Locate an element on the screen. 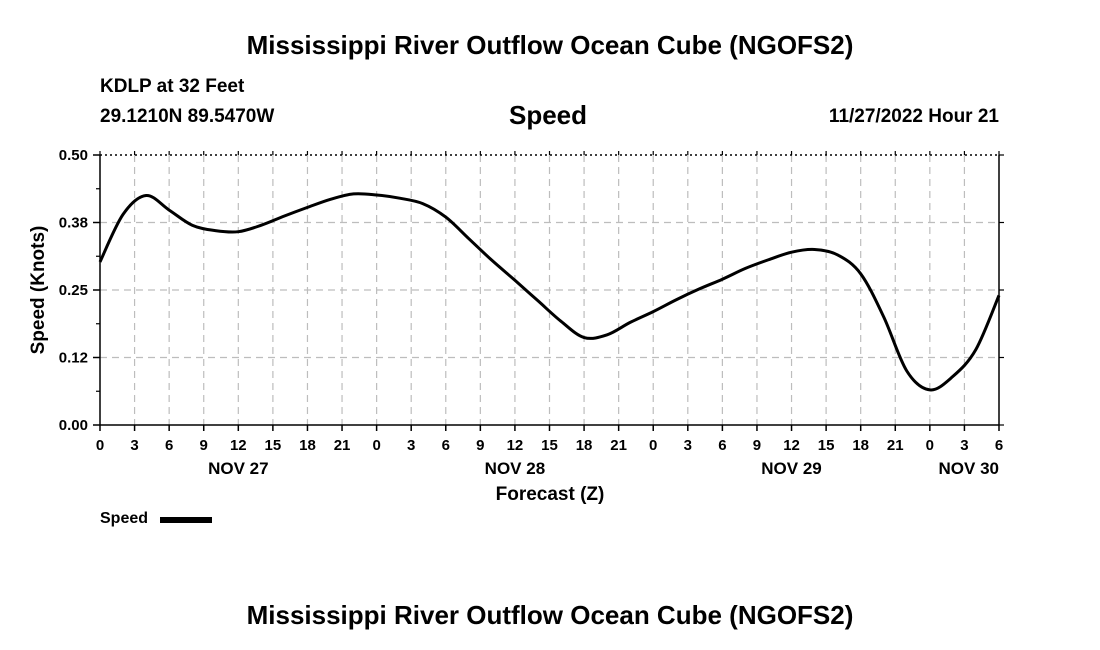  day-label: NOV 30 is located at coordinates (969, 468).